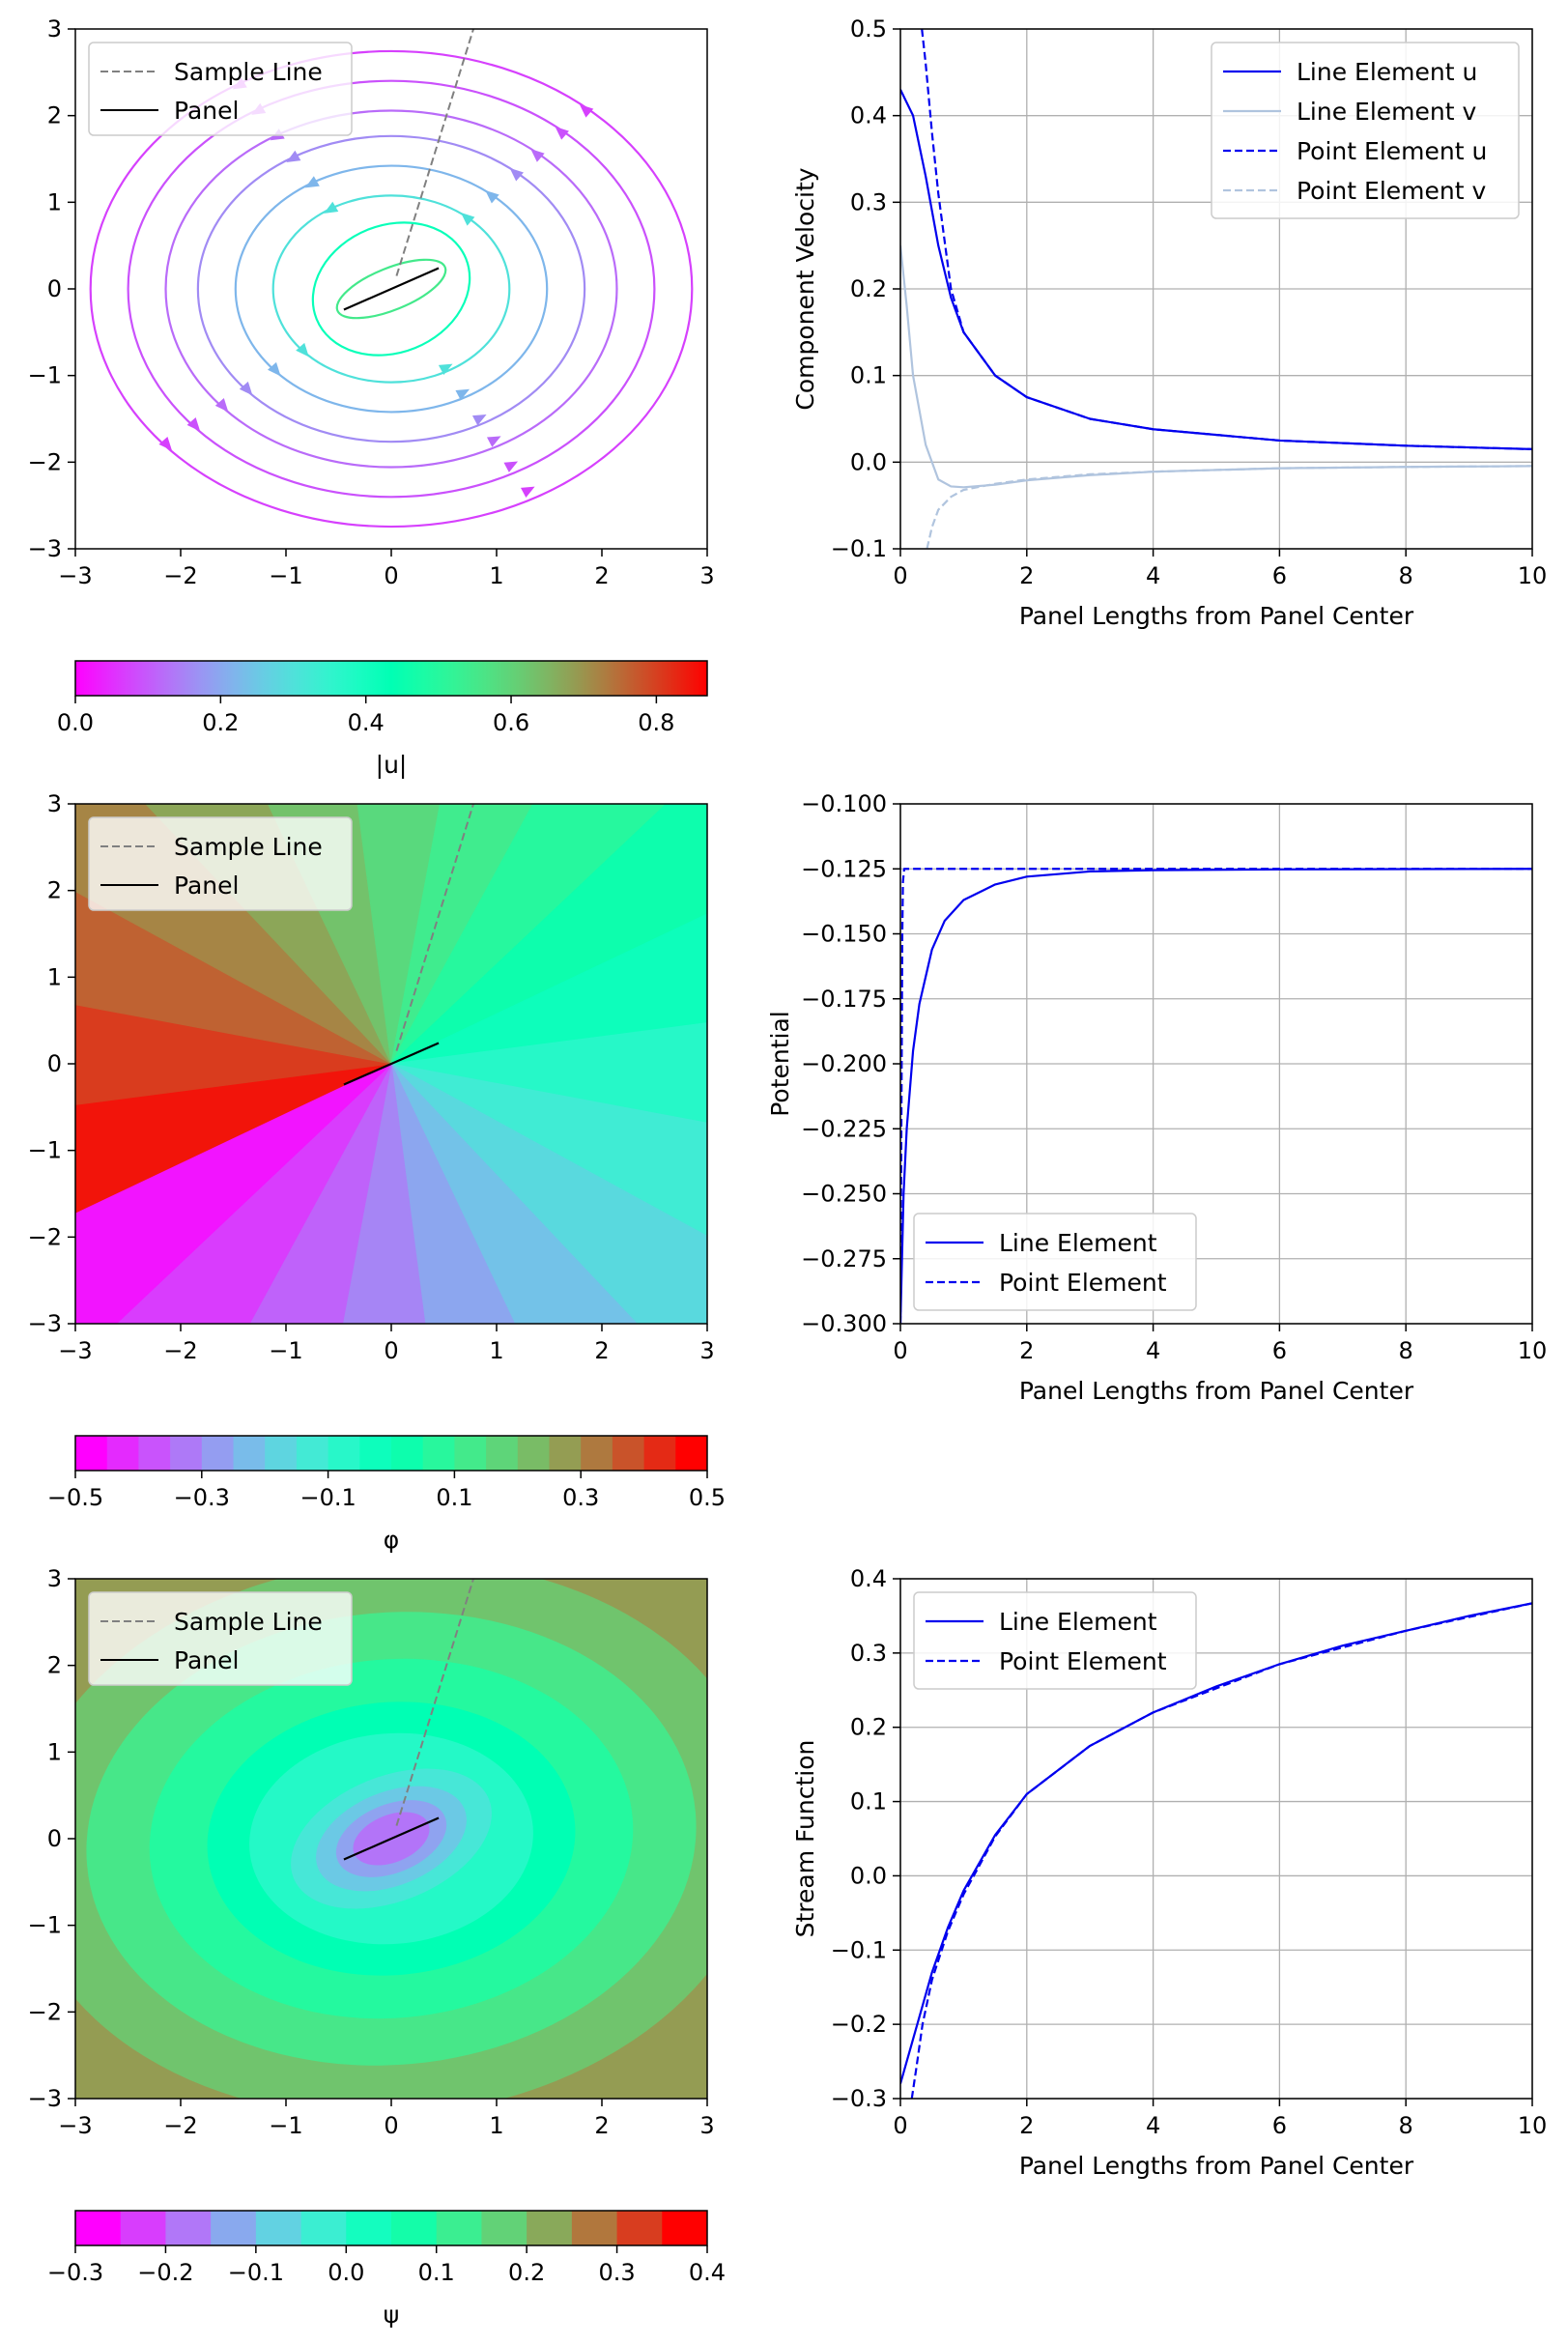 The image size is (1568, 2344). Describe the element at coordinates (366, 722) in the screenshot. I see `colorbar-tick-label: 0.4` at that location.